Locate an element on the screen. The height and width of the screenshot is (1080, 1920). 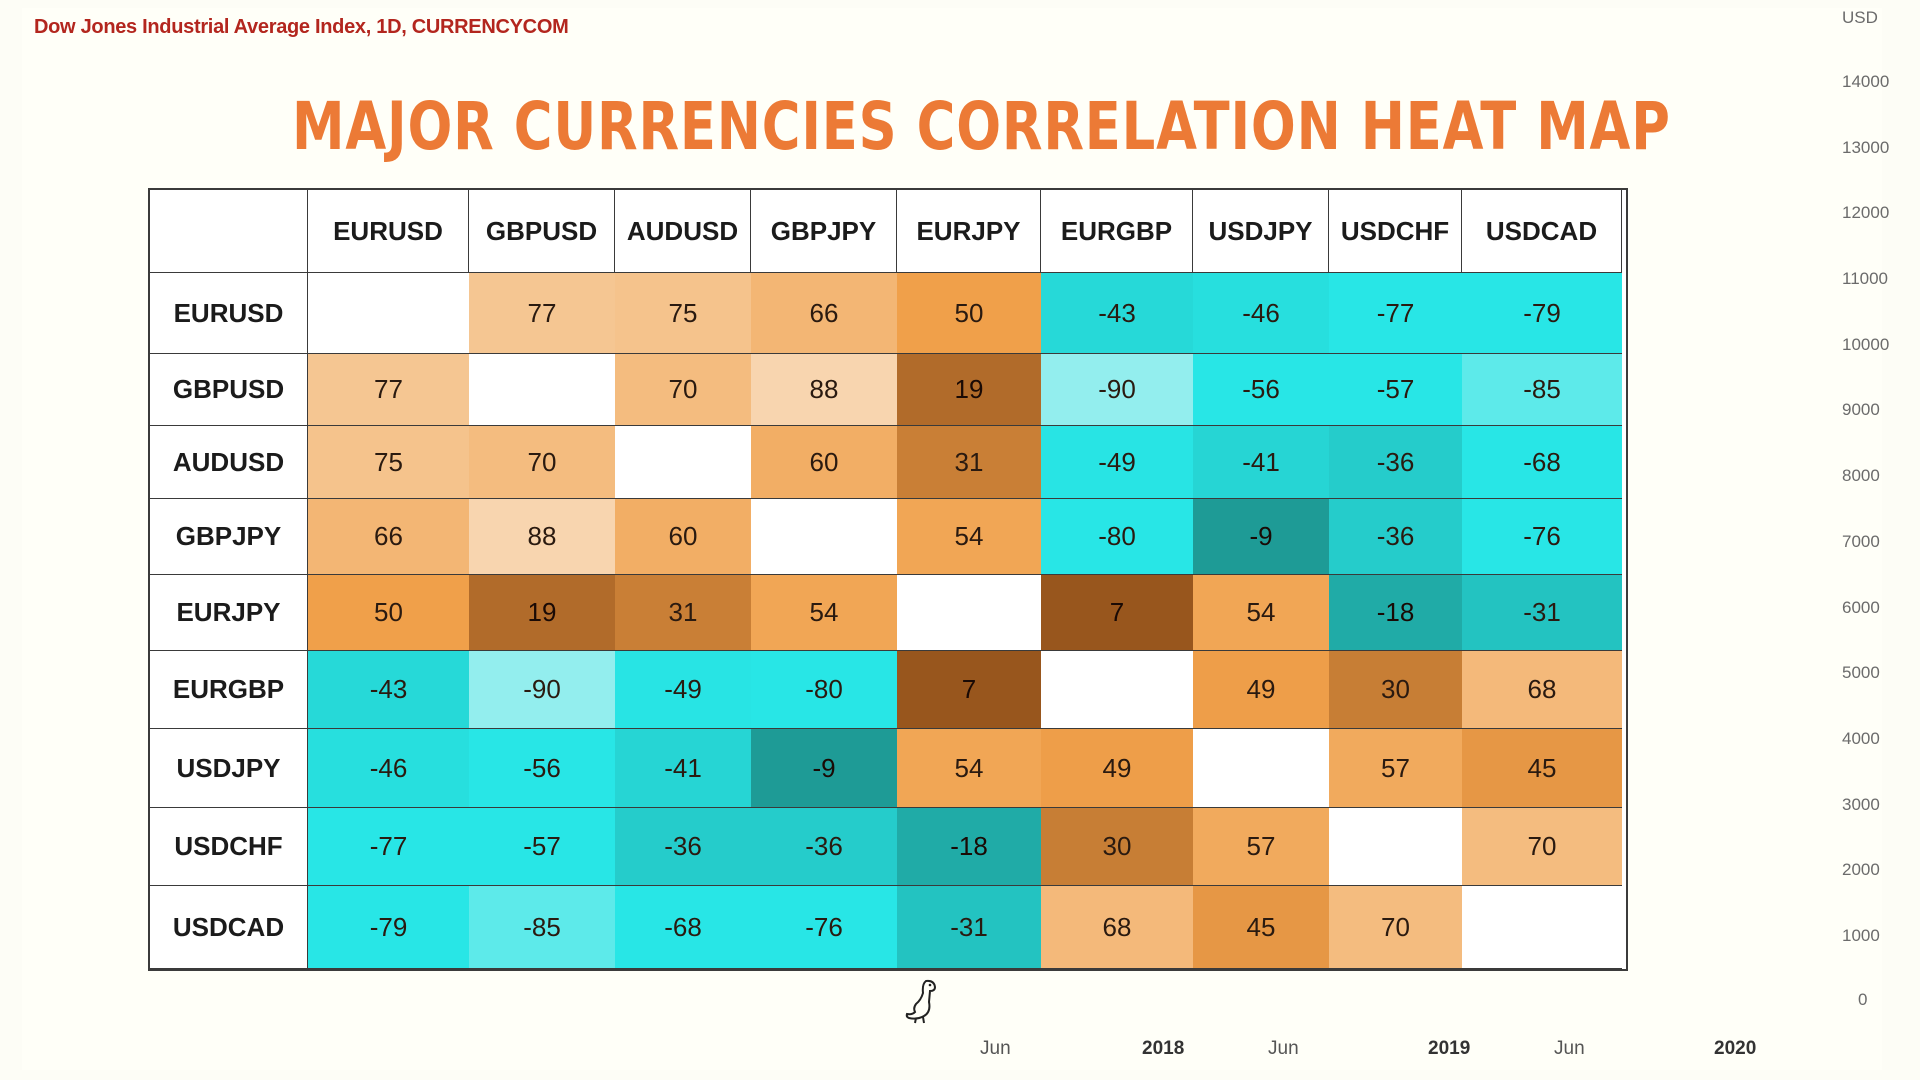
y-tick: 12000 is located at coordinates (1866, 212).